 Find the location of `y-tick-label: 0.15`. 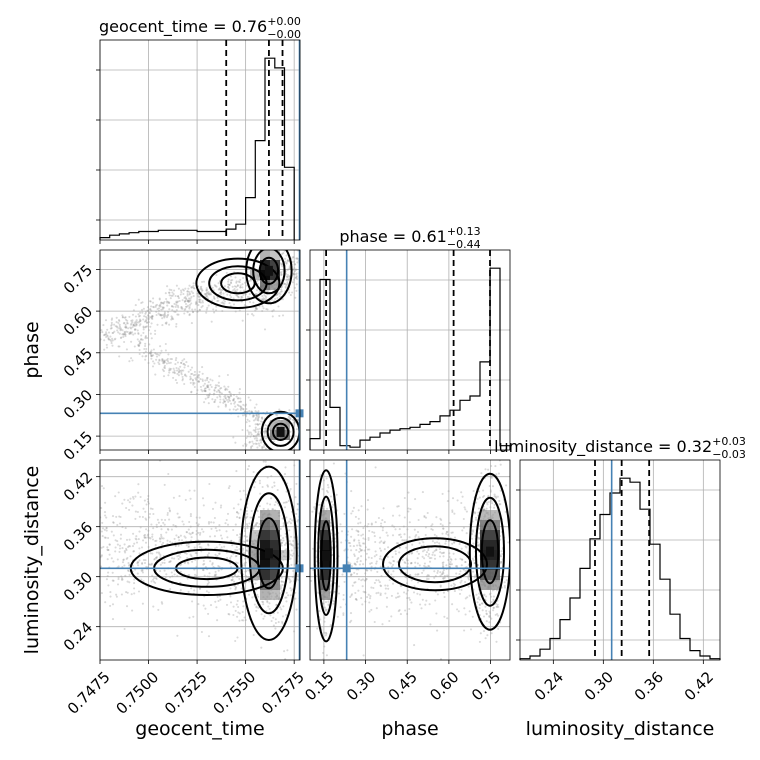

y-tick-label: 0.15 is located at coordinates (78, 446).